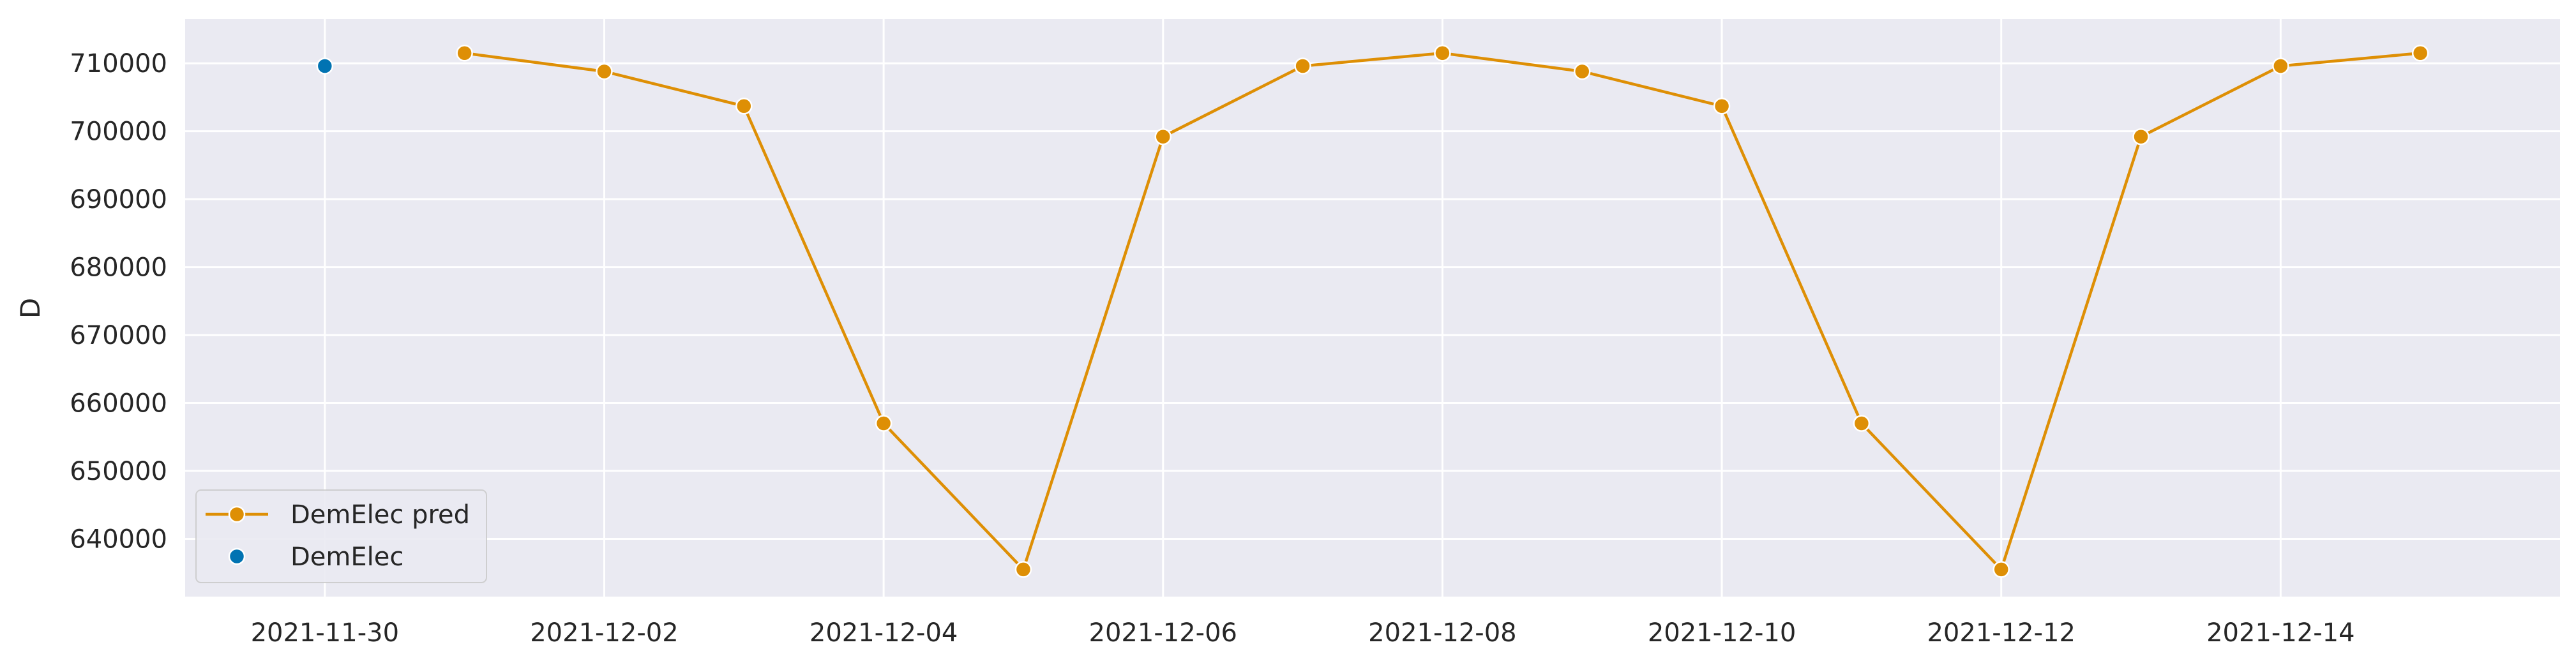 The height and width of the screenshot is (670, 2576). I want to click on x-tick-label: 2021-11-30, so click(325, 633).